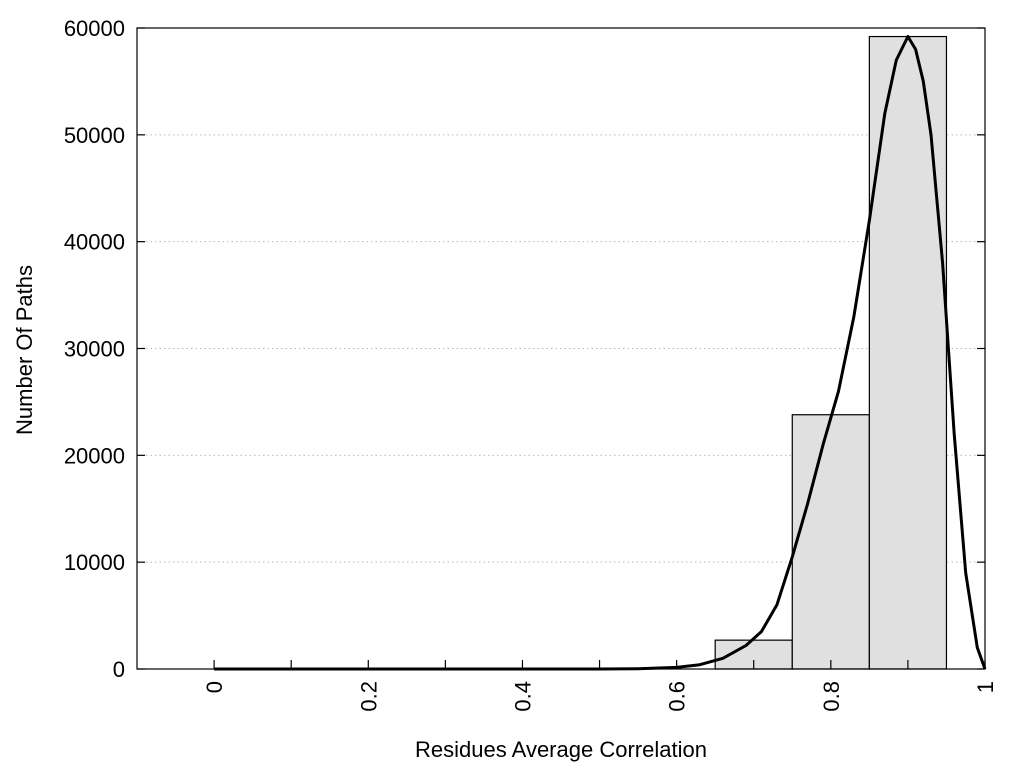  Describe the element at coordinates (214, 687) in the screenshot. I see `x-tick-label-0: 0` at that location.